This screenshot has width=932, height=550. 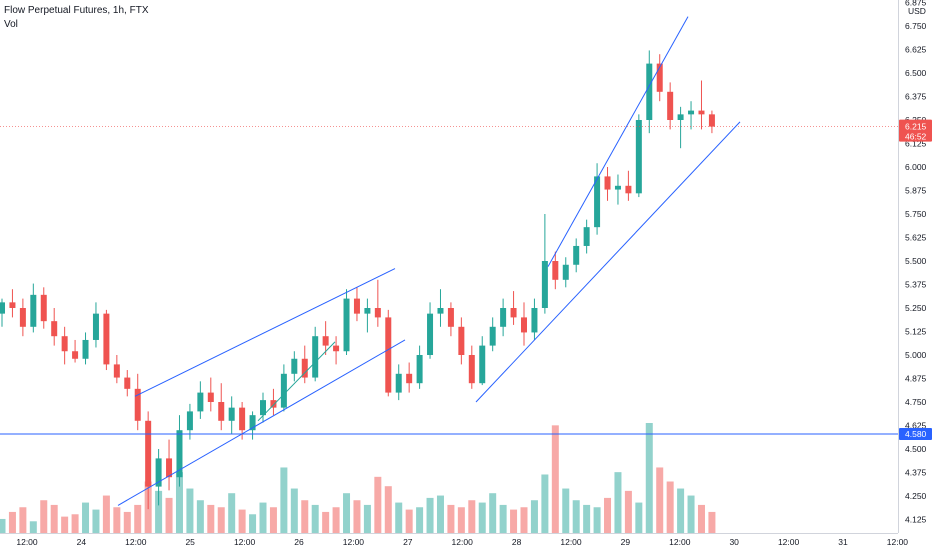 What do you see at coordinates (843, 542) in the screenshot?
I see `time-tick-label: 31` at bounding box center [843, 542].